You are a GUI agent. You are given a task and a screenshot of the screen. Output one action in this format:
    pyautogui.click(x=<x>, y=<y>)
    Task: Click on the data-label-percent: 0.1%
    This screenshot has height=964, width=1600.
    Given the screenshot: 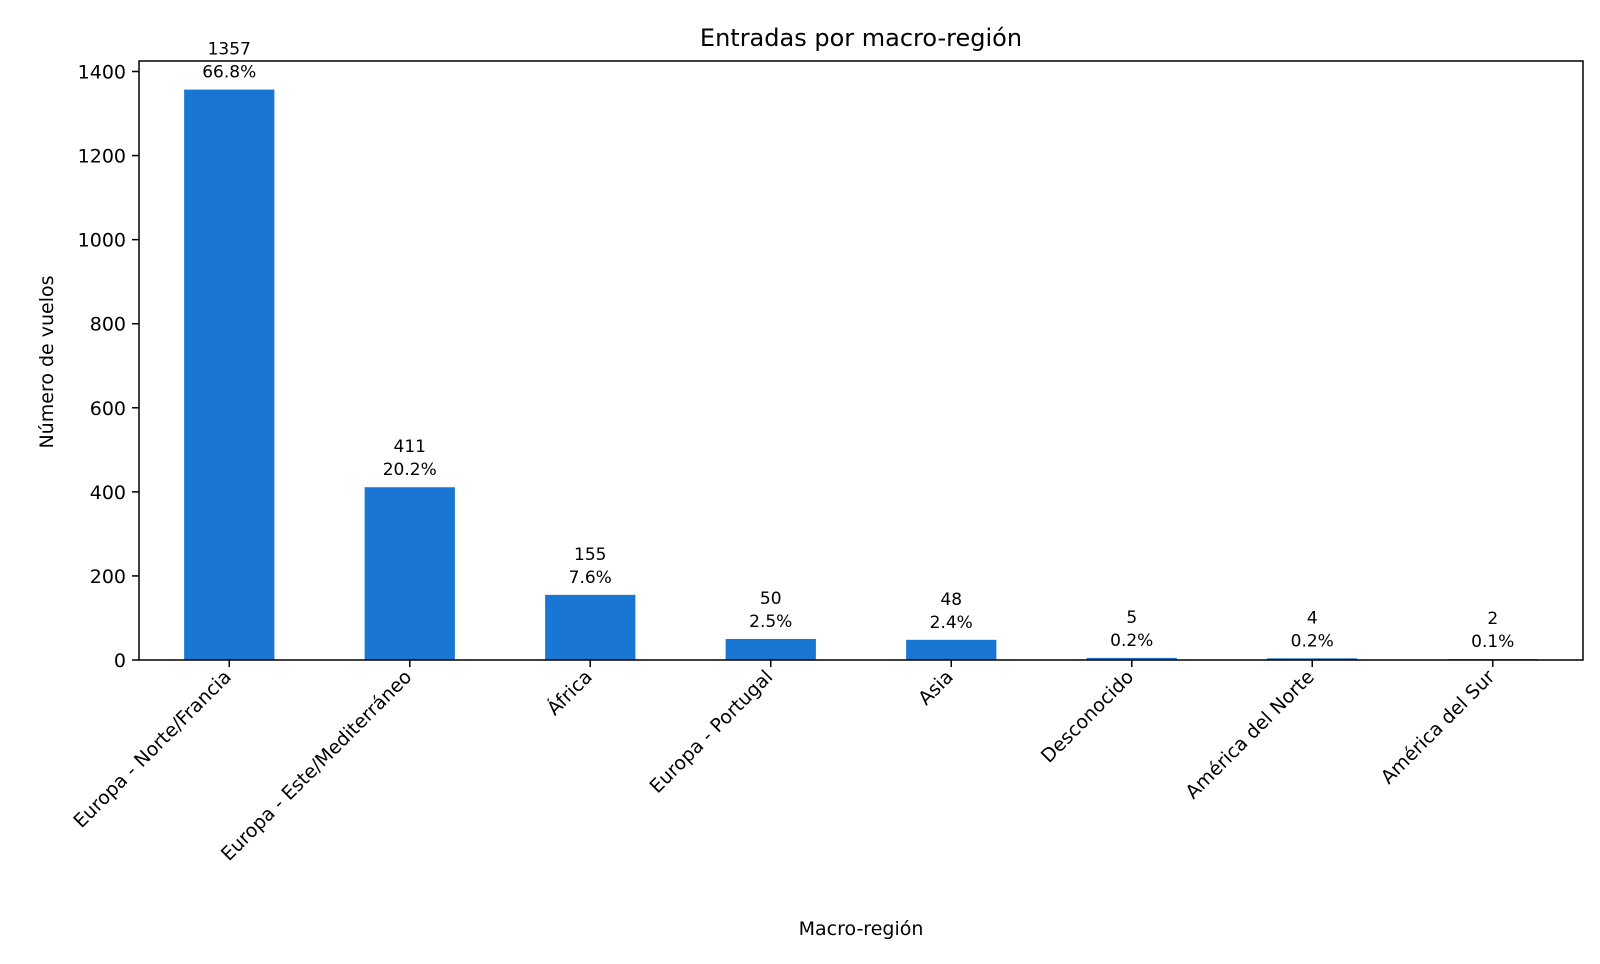 What is the action you would take?
    pyautogui.click(x=1492, y=642)
    